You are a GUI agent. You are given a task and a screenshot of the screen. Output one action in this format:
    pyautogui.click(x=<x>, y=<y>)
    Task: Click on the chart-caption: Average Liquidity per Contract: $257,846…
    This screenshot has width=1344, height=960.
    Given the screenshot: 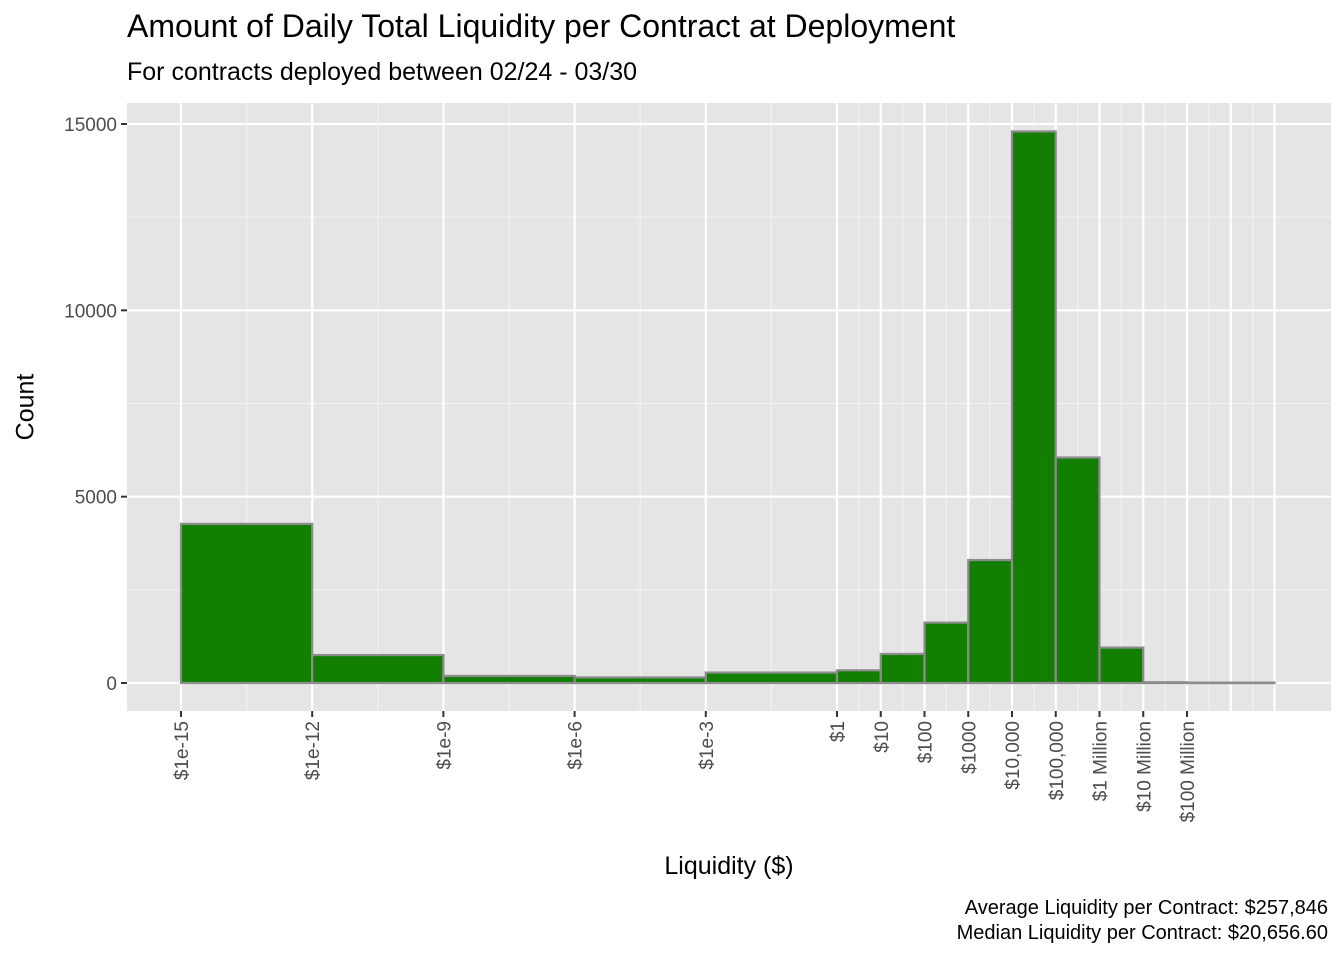 What is the action you would take?
    pyautogui.click(x=1142, y=921)
    